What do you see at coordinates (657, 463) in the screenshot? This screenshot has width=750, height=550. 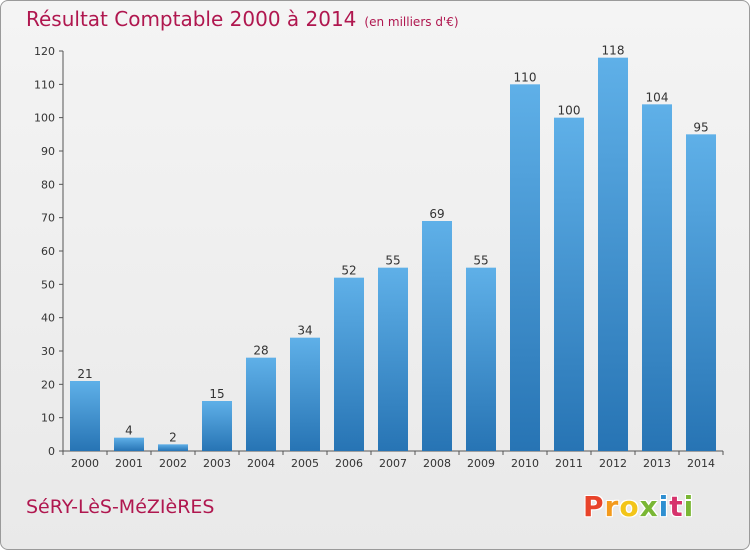 I see `x-tick-label: 2013` at bounding box center [657, 463].